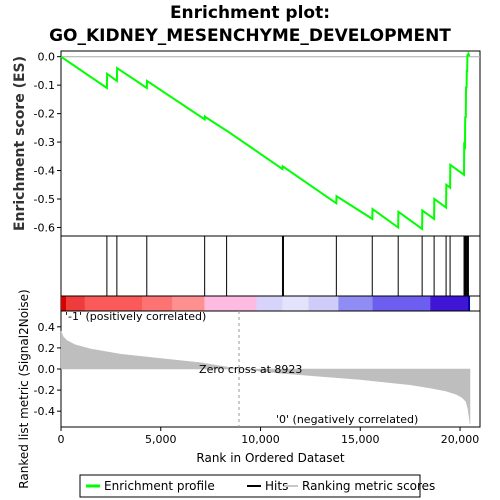 The width and height of the screenshot is (500, 500). What do you see at coordinates (44, 227) in the screenshot?
I see `es-ytick-label-6: -0.6` at bounding box center [44, 227].